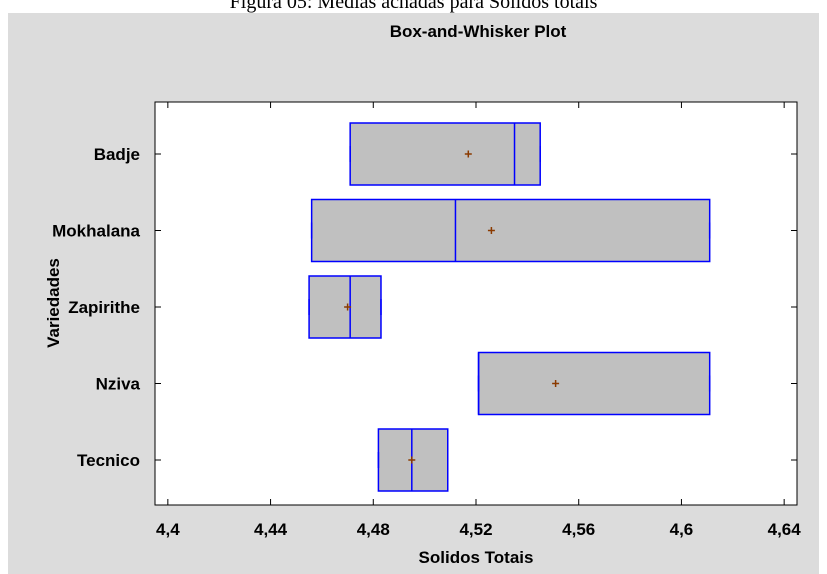 The width and height of the screenshot is (827, 574). What do you see at coordinates (476, 557) in the screenshot?
I see `x-axis-label: Solidos Totais` at bounding box center [476, 557].